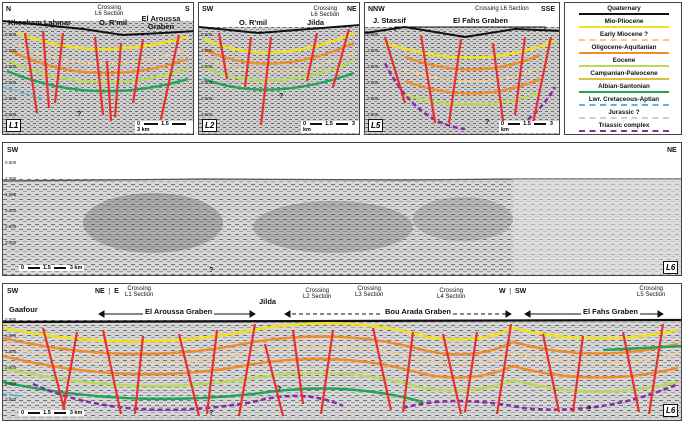  What do you see at coordinates (671, 267) in the screenshot?
I see `panel-id-l6-raw: L6` at bounding box center [671, 267].